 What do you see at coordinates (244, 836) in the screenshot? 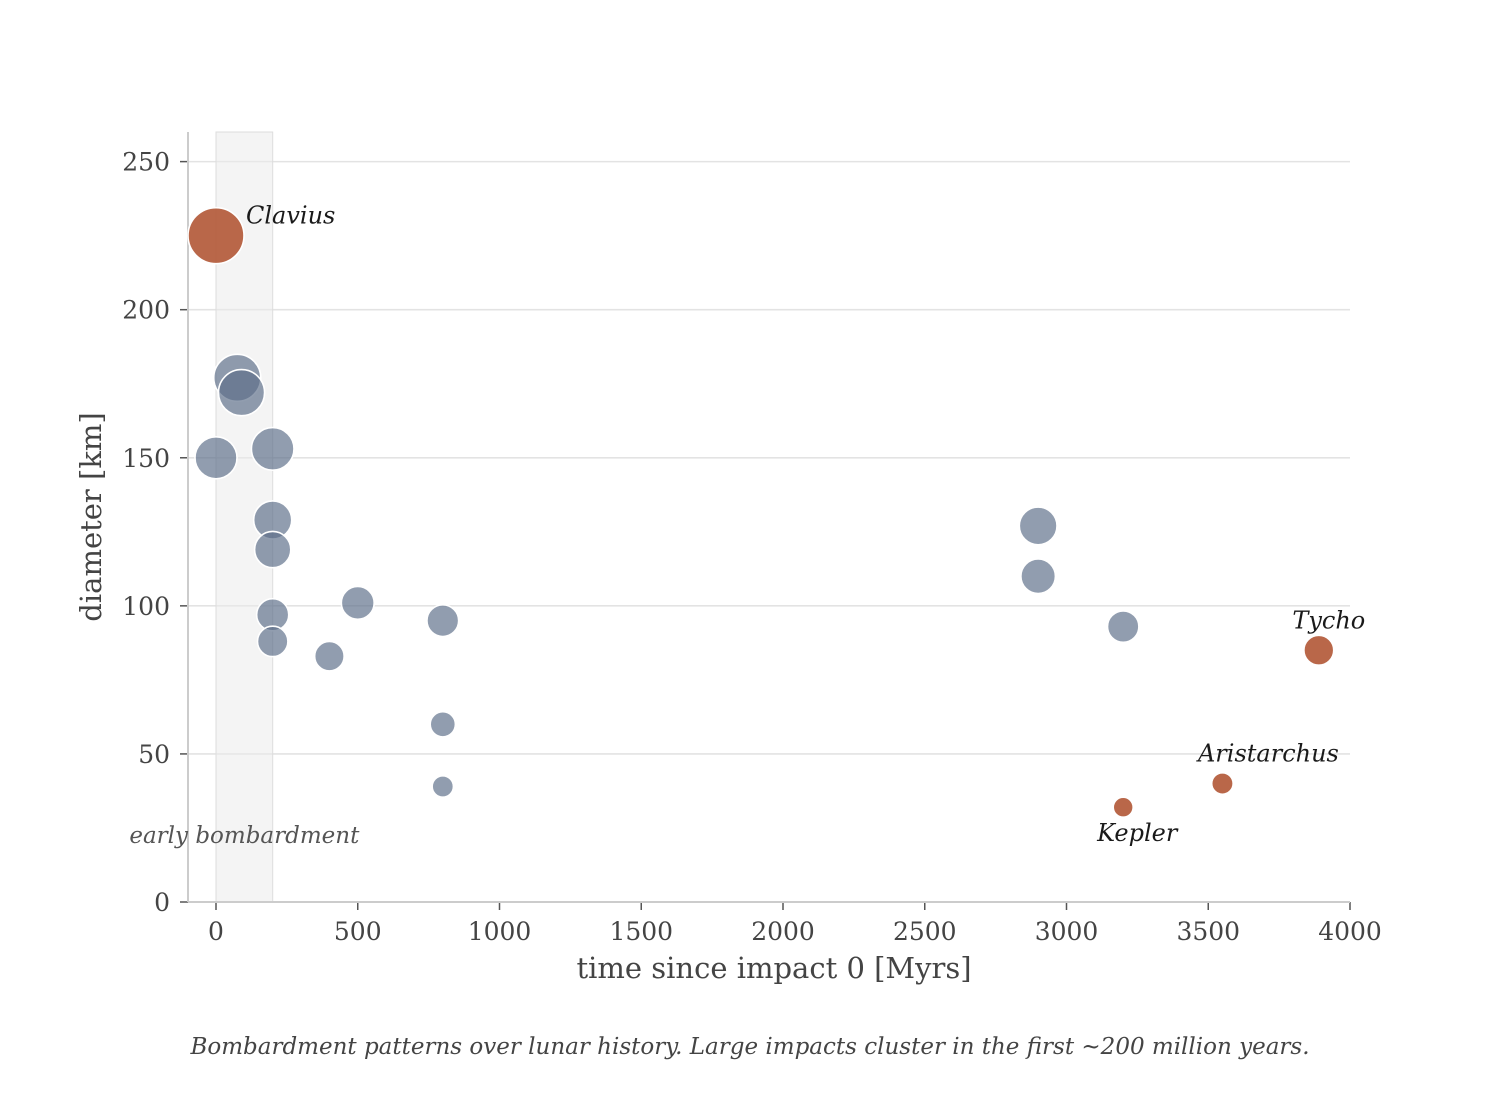
I see `region-label: early bombardment` at bounding box center [244, 836].